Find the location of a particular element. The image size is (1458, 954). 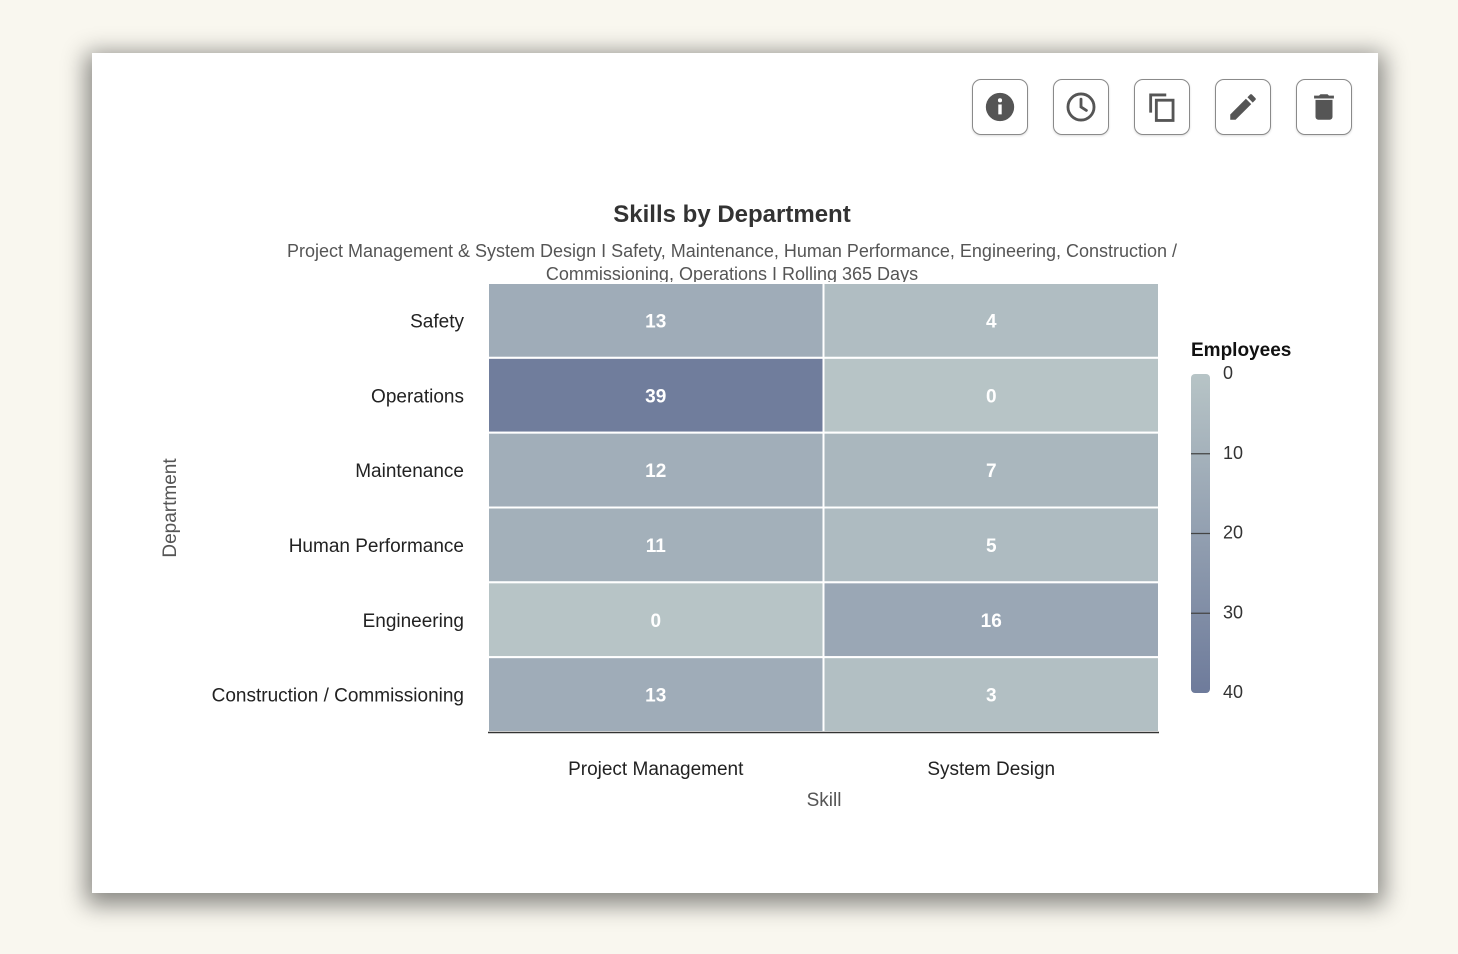

colorbar: Employees 0 10 20 30 40 is located at coordinates (1241, 521).